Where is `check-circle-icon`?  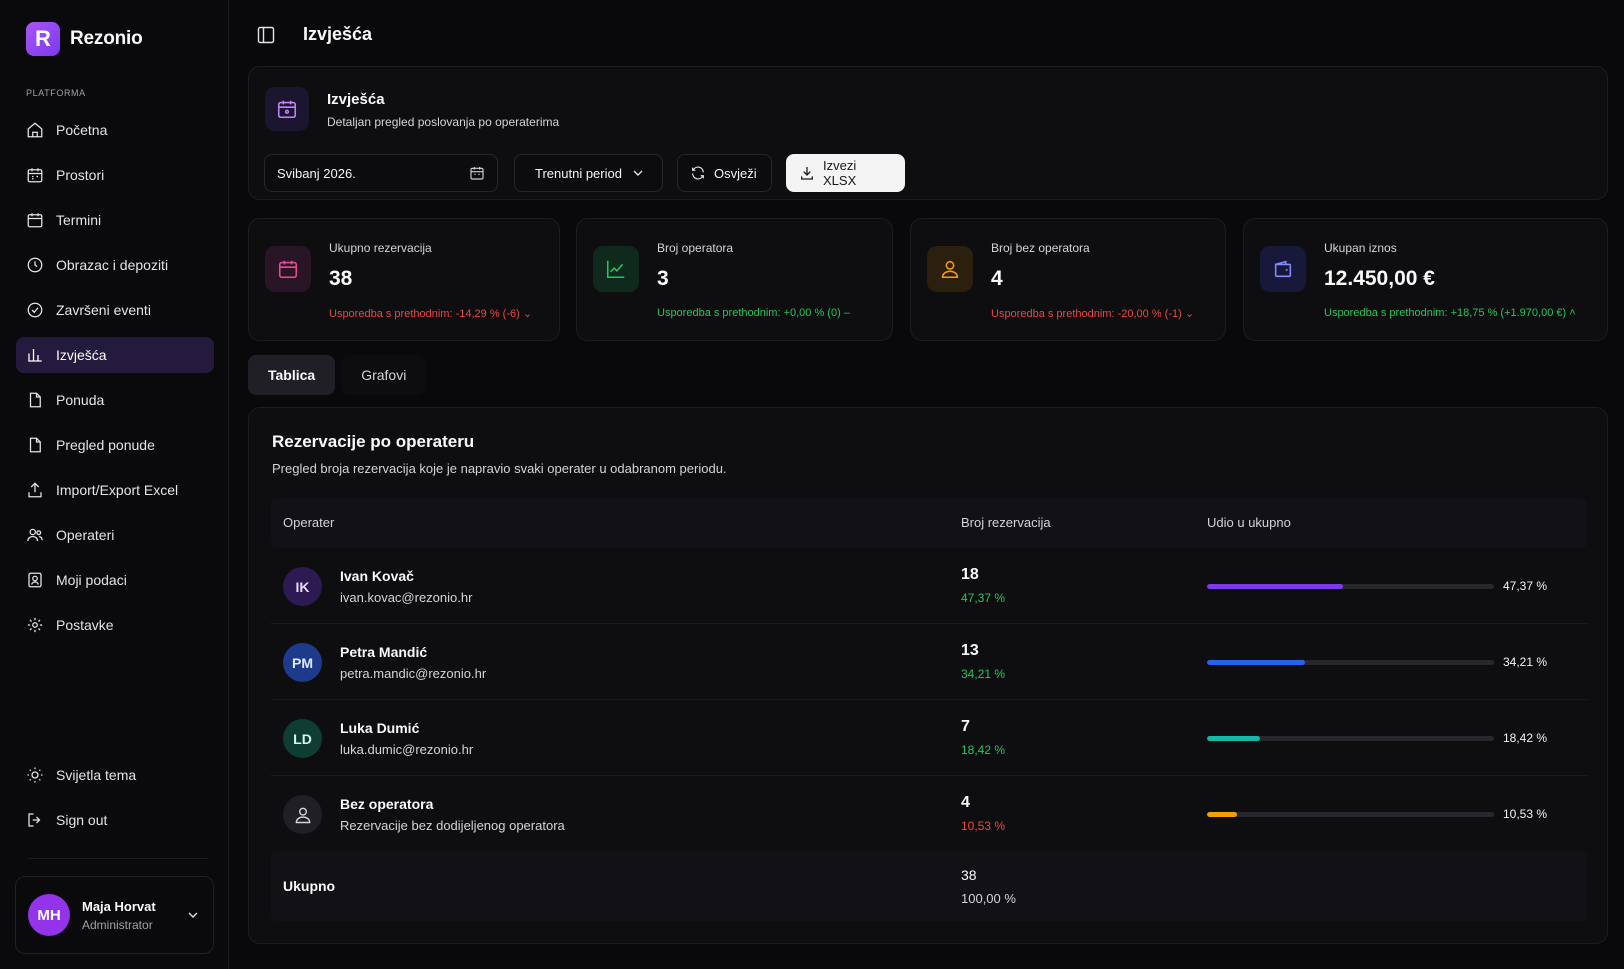
check-circle-icon is located at coordinates (35, 310).